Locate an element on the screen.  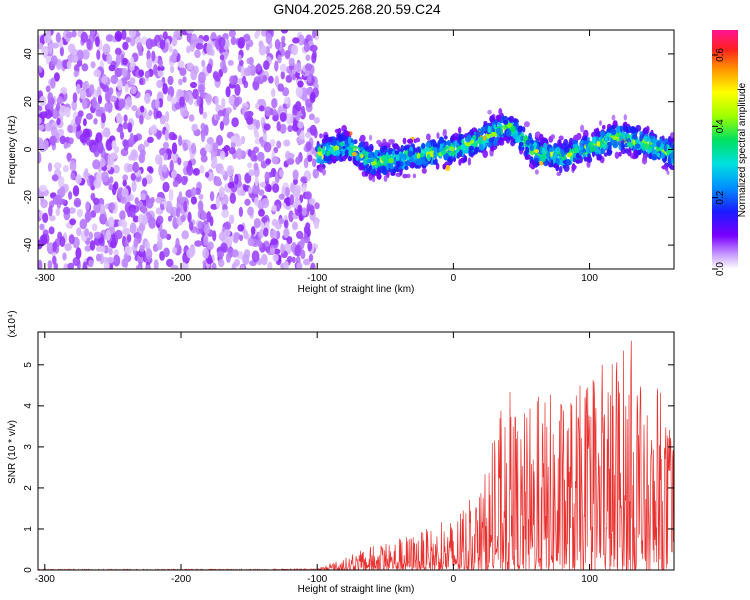
snr-y-scale: (x10⁴) is located at coordinates (12, 323).